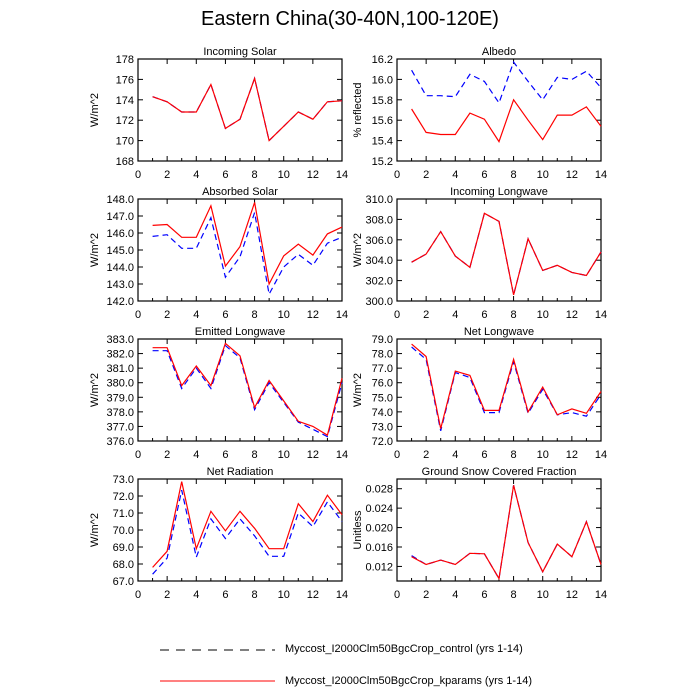 The height and width of the screenshot is (700, 700). Describe the element at coordinates (382, 413) in the screenshot. I see `y-tick-label: 74.0` at that location.